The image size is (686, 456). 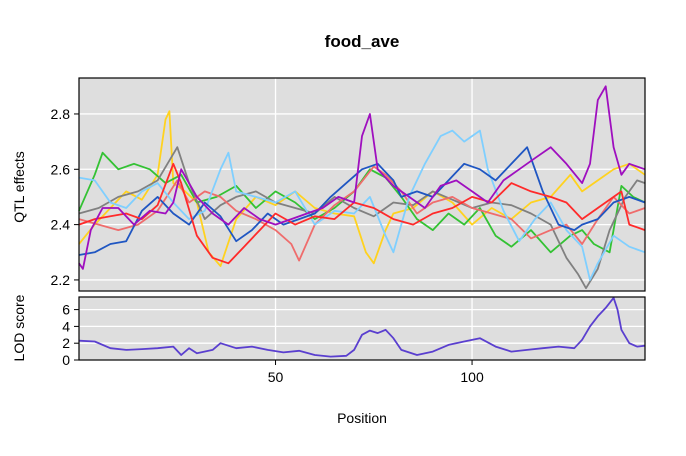 What do you see at coordinates (19, 187) in the screenshot?
I see `effects-y-axis-label: QTL effects` at bounding box center [19, 187].